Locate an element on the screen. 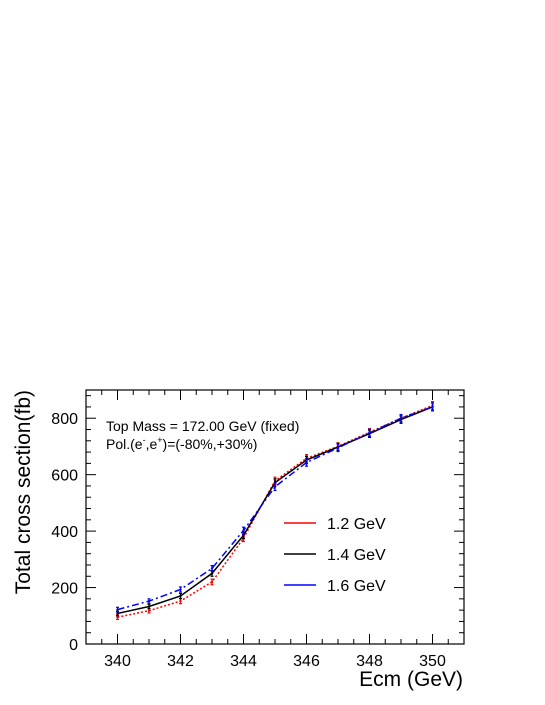  y-tick-label: 400 is located at coordinates (64, 532).